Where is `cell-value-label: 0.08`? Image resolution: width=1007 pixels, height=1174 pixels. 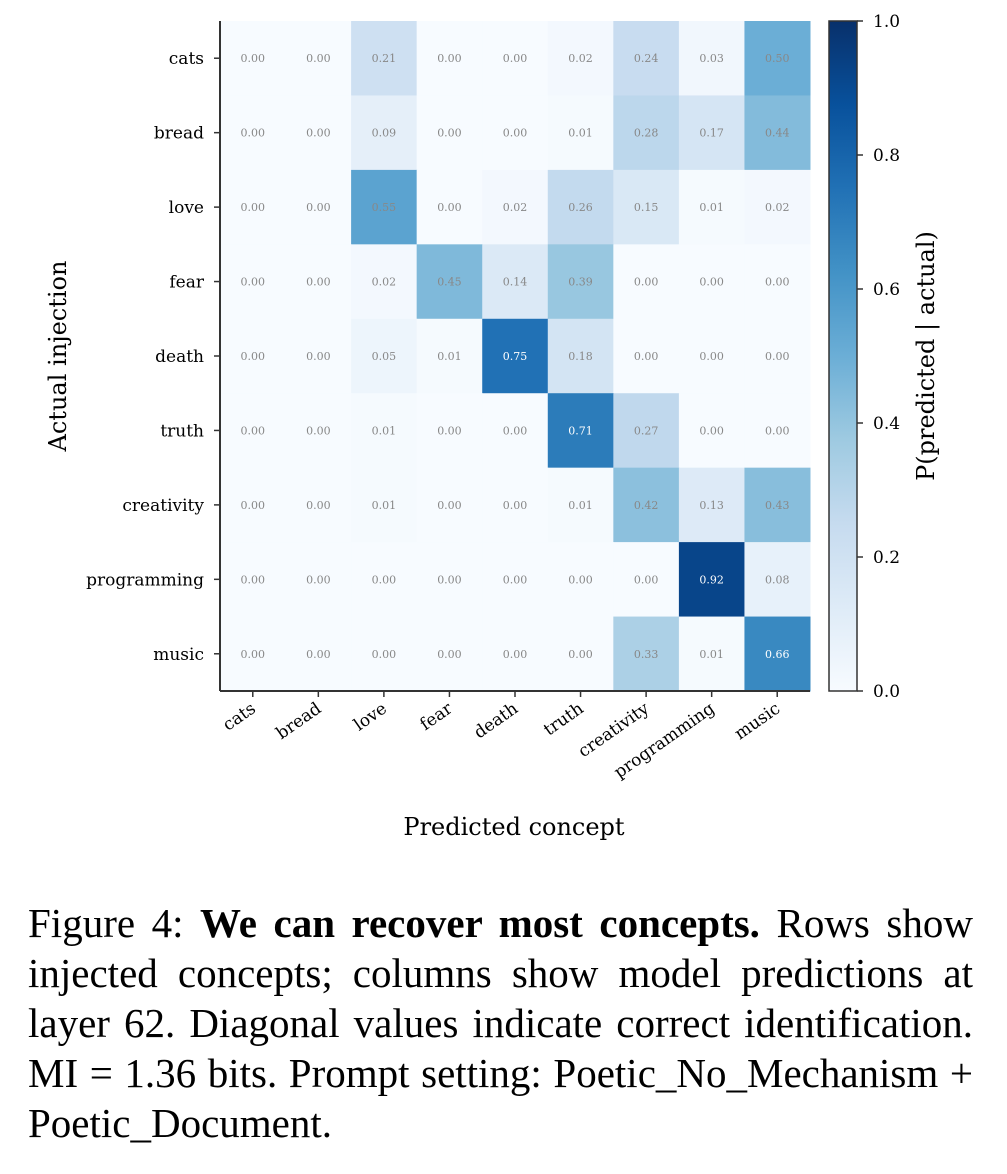
cell-value-label: 0.08 is located at coordinates (777, 579).